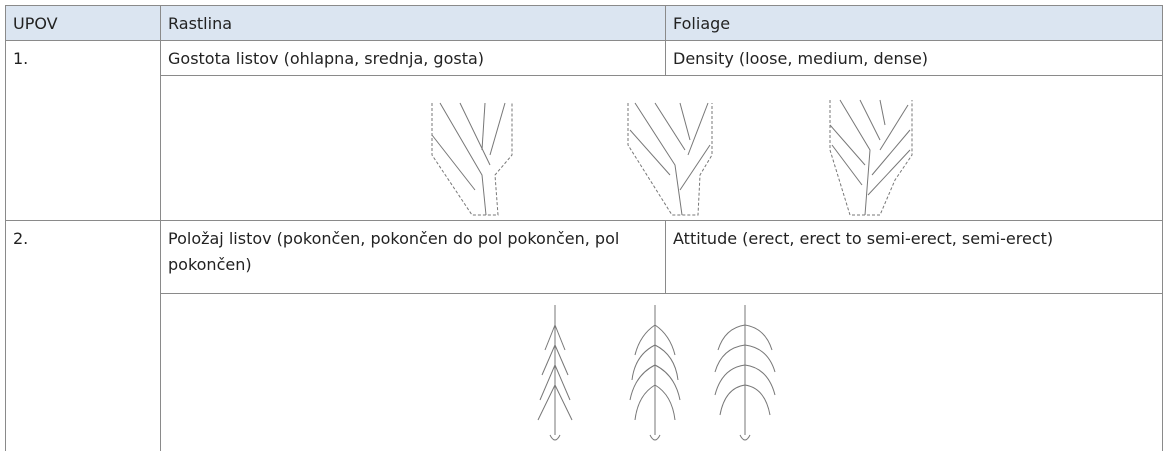 The image size is (1169, 451). What do you see at coordinates (702, 23) in the screenshot?
I see `header-cell: Foliage` at bounding box center [702, 23].